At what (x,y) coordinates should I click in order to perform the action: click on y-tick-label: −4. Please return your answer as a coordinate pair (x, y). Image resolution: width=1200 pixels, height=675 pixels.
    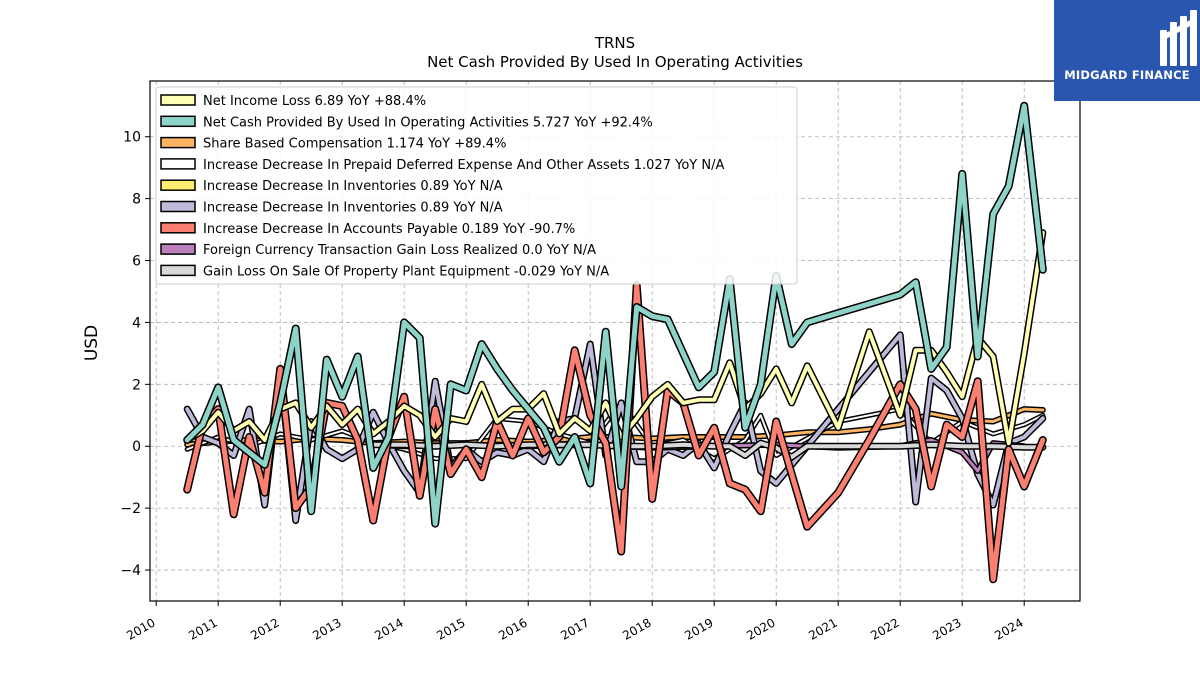
    Looking at the image, I should click on (130, 571).